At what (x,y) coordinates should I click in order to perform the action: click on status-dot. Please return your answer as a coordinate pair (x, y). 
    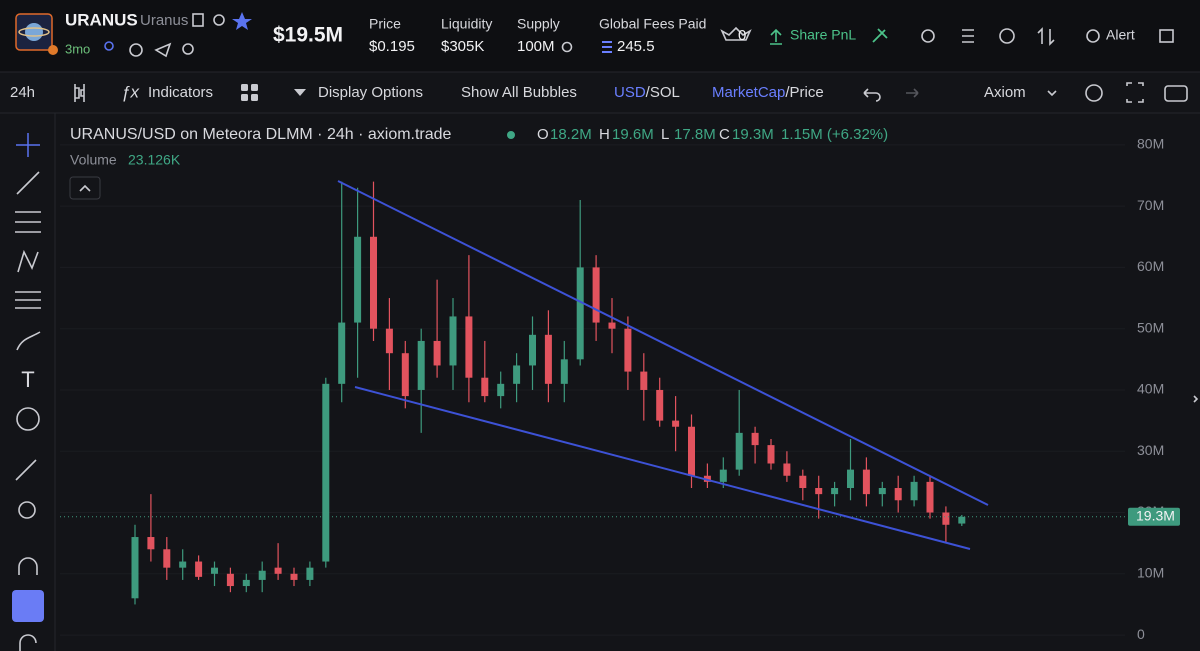
    Looking at the image, I should click on (511, 135).